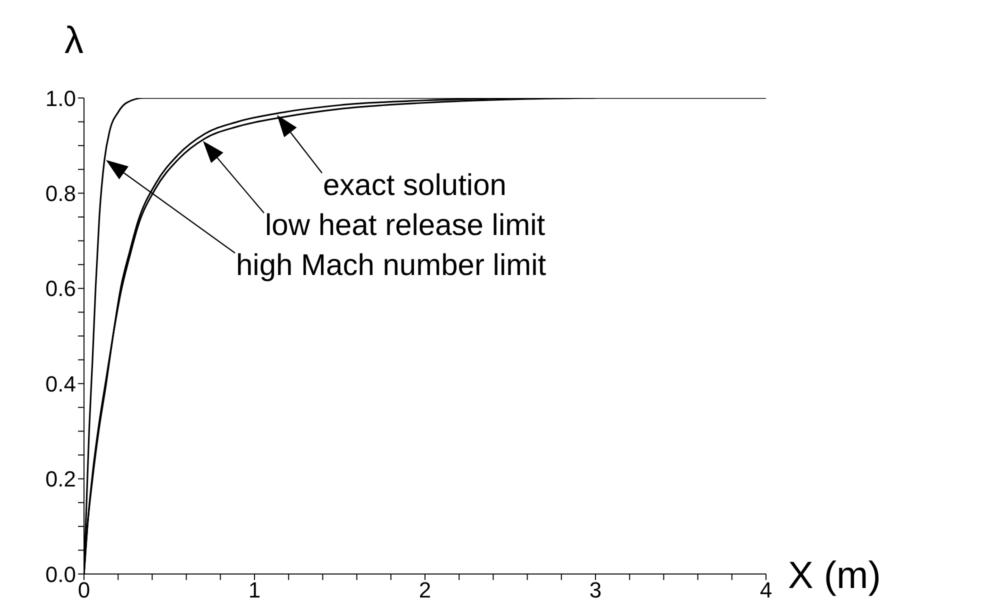 This screenshot has height=612, width=992. Describe the element at coordinates (425, 590) in the screenshot. I see `x-tick-label: 2` at that location.